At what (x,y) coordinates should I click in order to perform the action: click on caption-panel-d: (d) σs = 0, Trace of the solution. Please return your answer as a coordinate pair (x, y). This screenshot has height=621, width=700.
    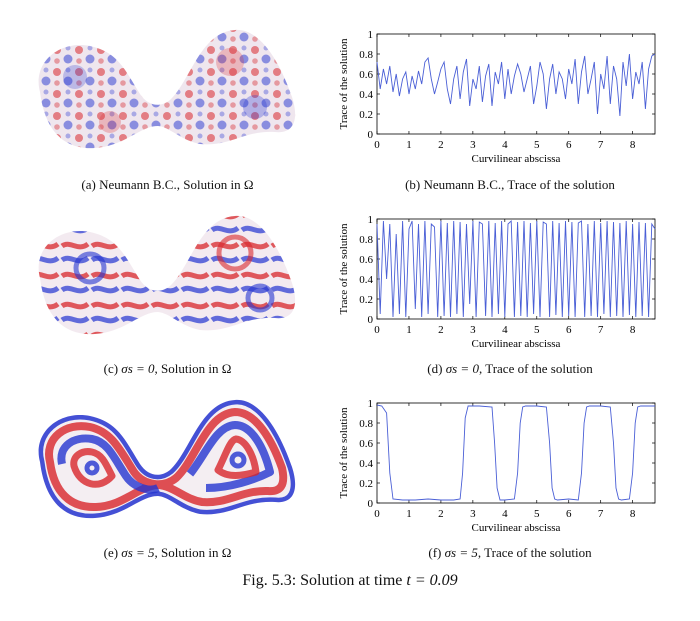
    Looking at the image, I should click on (510, 369).